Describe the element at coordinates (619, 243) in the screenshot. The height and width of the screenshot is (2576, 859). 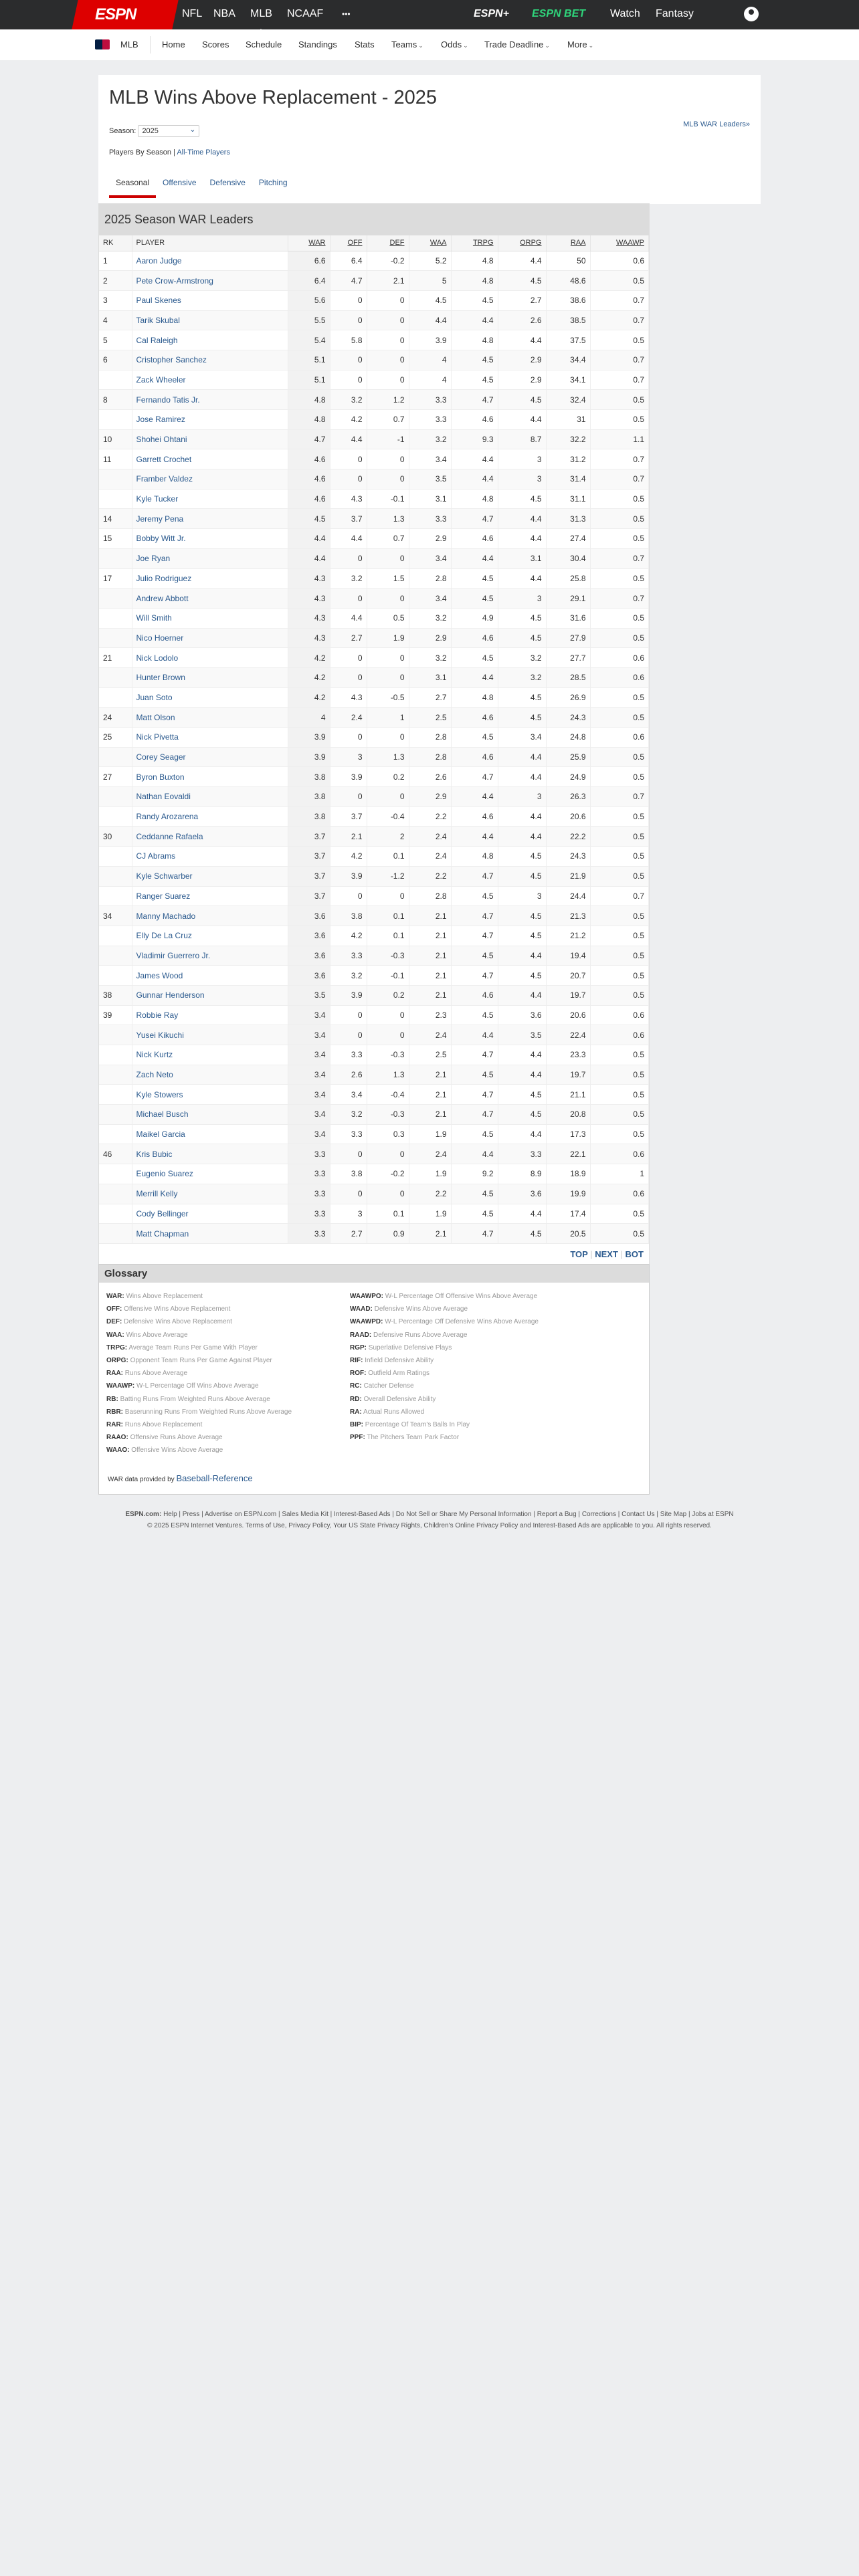
I see `column-header-waawp: WAAWP` at that location.